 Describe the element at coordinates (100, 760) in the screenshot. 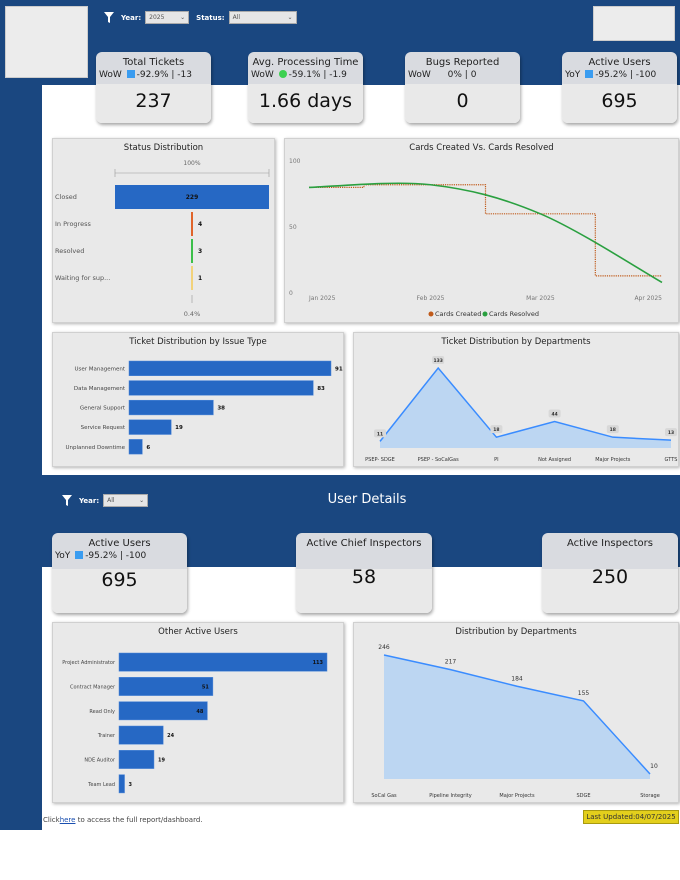

I see `category-label: NDE Auditor` at that location.